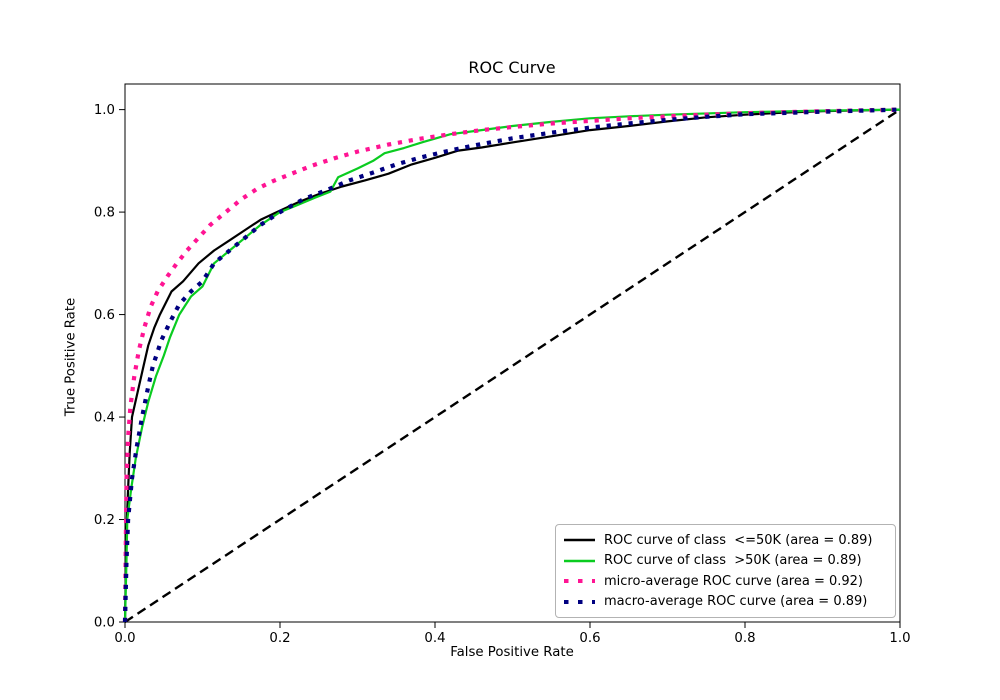 The height and width of the screenshot is (700, 1000). What do you see at coordinates (579, 581) in the screenshot?
I see `legend-line-sample-micro-average` at bounding box center [579, 581].